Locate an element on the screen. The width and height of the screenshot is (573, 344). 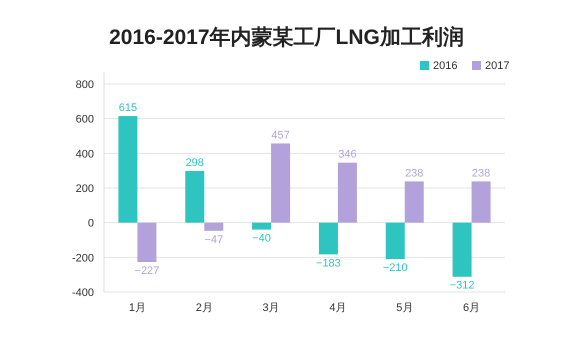
data-label: −312 is located at coordinates (462, 286).